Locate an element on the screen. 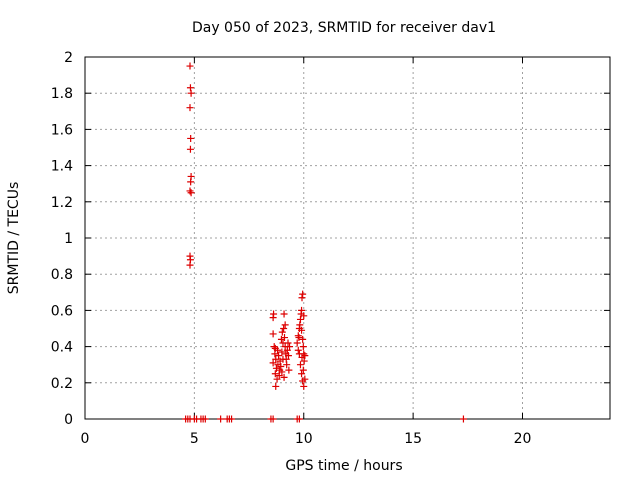 The image size is (640, 480). y-tick-label: 2 is located at coordinates (68, 58).